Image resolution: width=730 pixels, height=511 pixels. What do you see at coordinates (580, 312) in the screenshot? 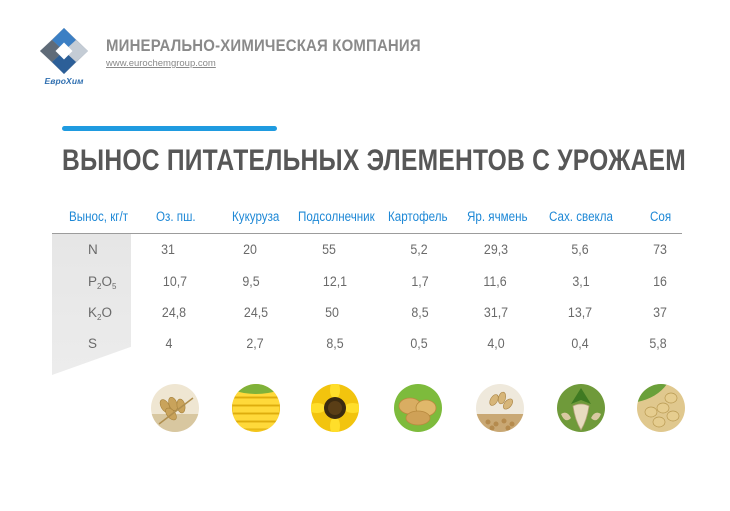
I see `table-cell: 13,7` at bounding box center [580, 312].